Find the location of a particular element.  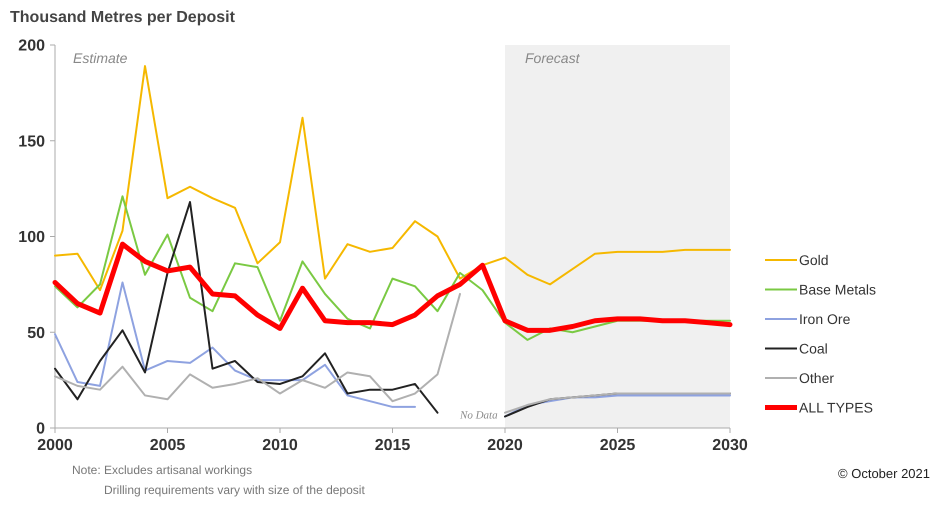

x-tick-label: 2030 is located at coordinates (730, 445).